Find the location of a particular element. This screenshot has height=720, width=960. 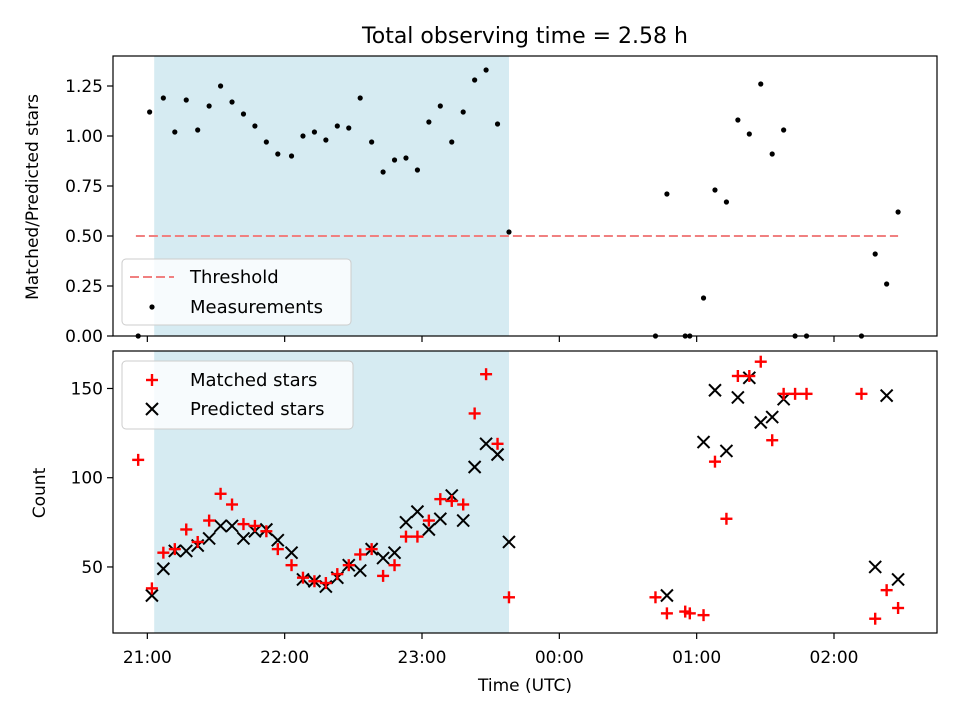

y-tick-label: 0.50 is located at coordinates (84, 237).